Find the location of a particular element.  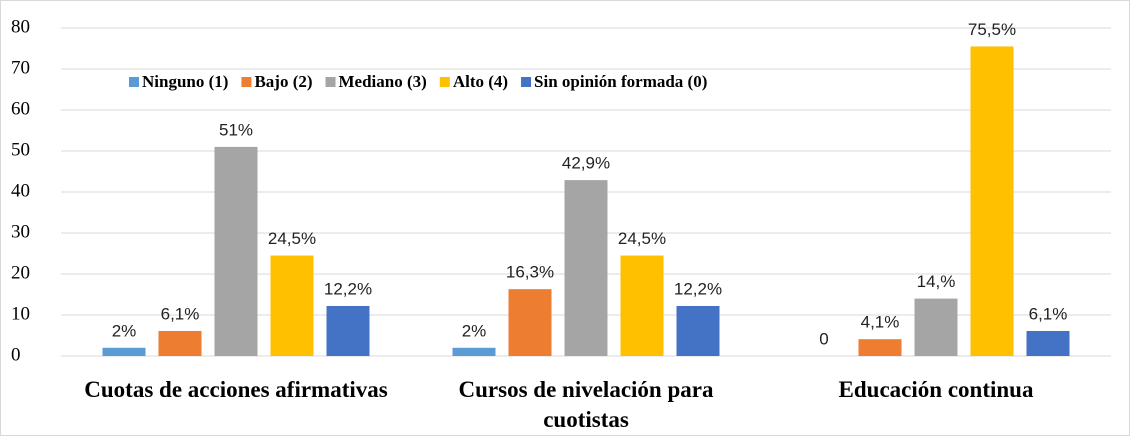

value-label: 14,% is located at coordinates (936, 281).